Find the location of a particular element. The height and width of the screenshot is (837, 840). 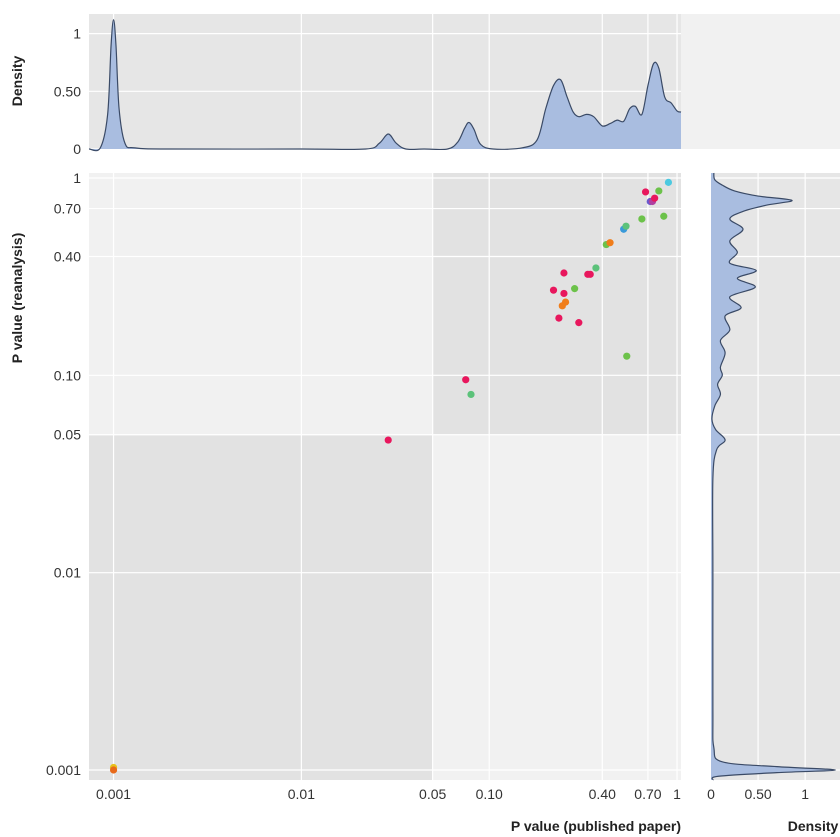

right-density-panel: 0 0.50 1 Density is located at coordinates (773, 503).